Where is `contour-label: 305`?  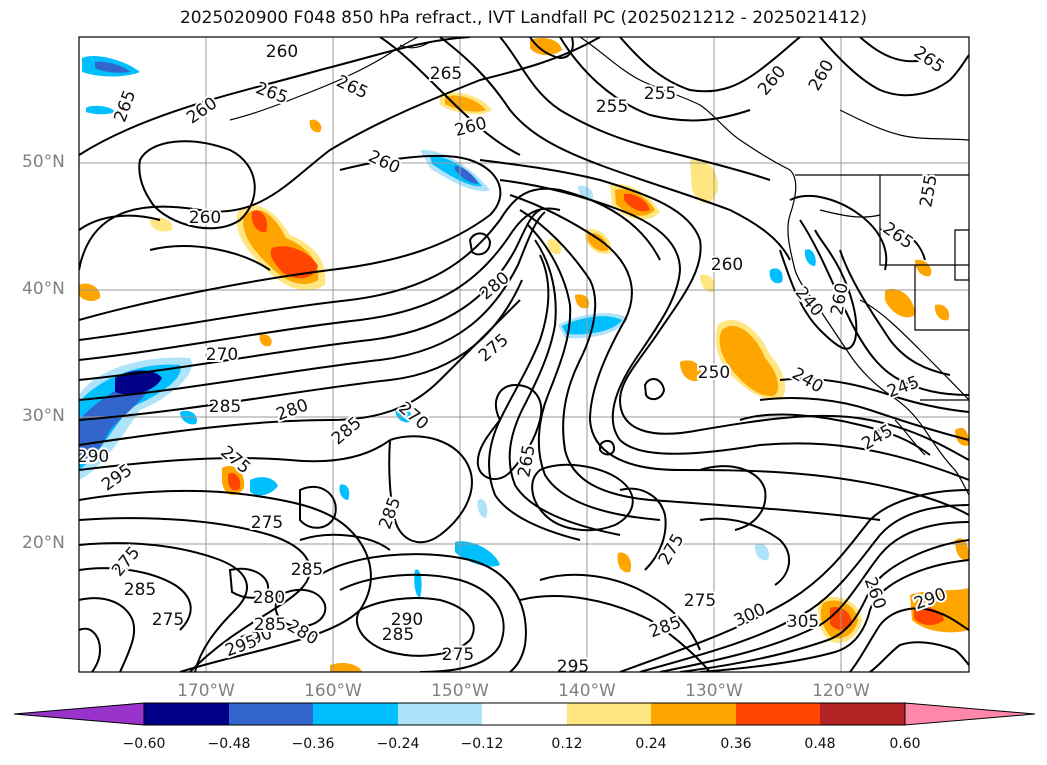
contour-label: 305 is located at coordinates (803, 622).